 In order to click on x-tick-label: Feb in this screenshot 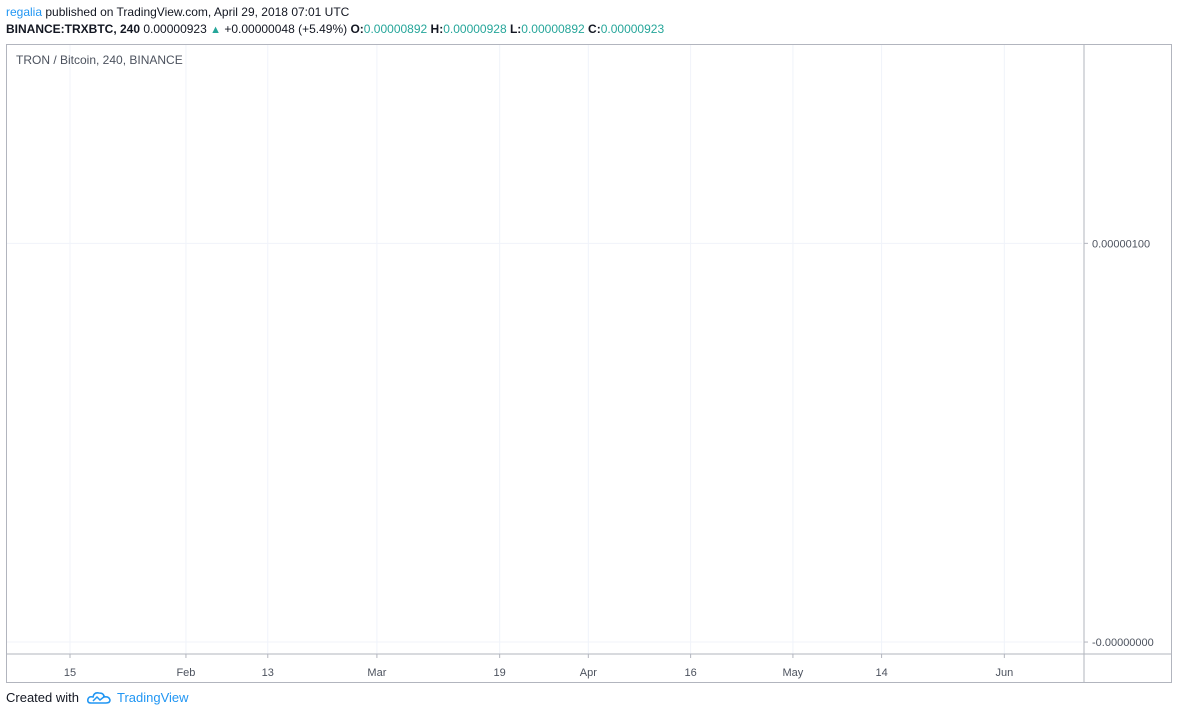, I will do `click(185, 673)`.